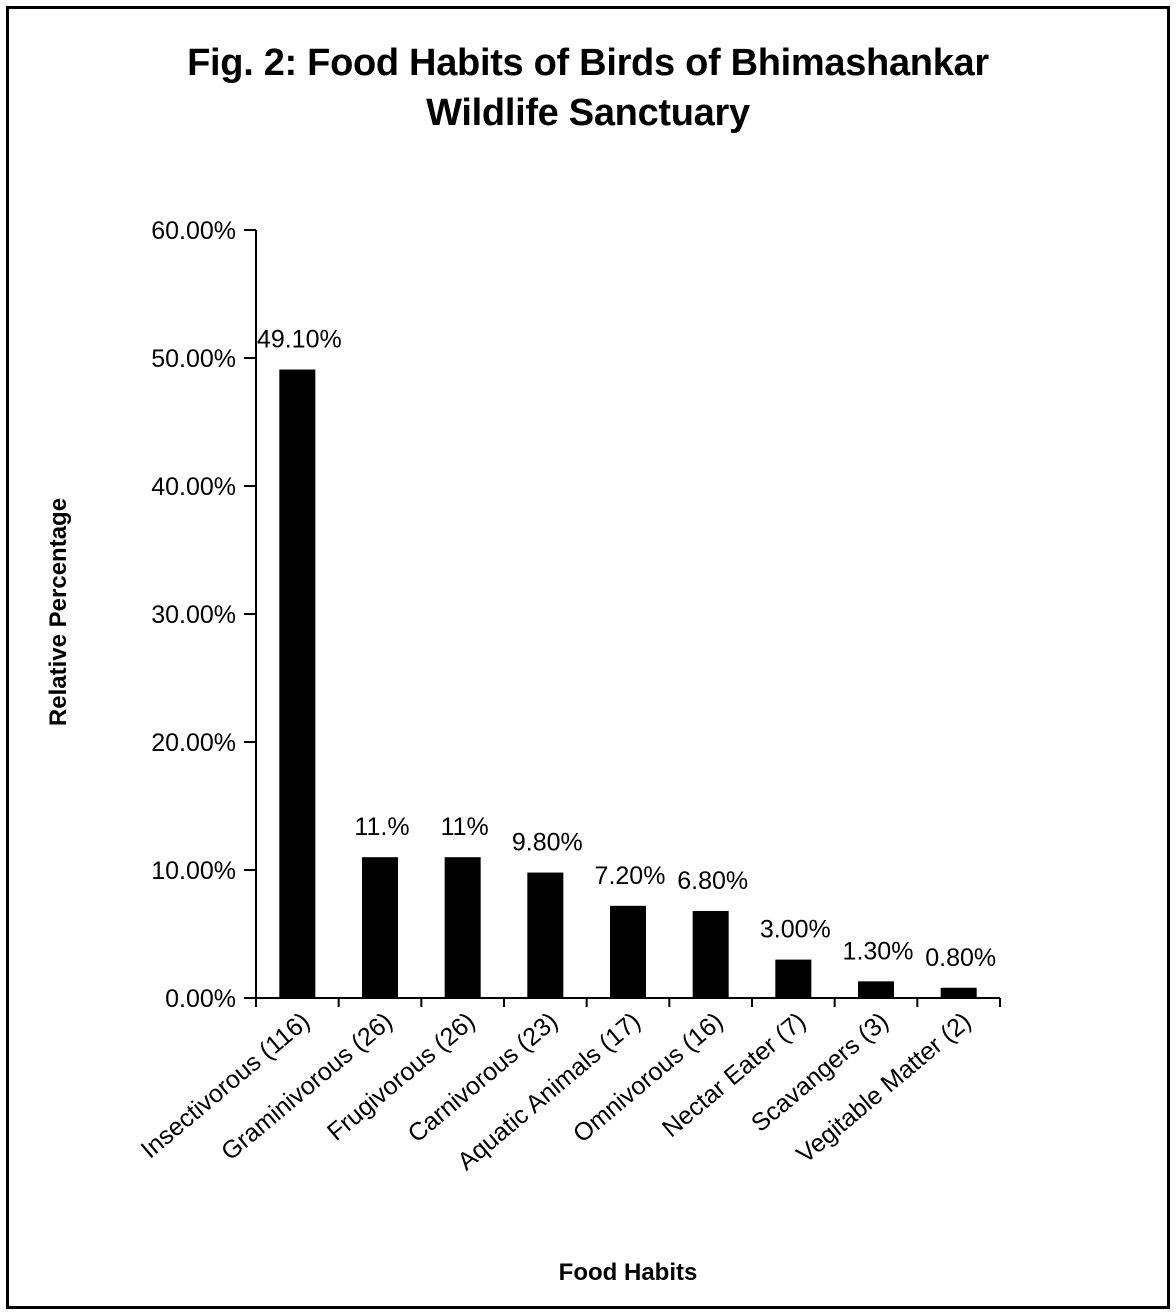 Image resolution: width=1176 pixels, height=1315 pixels. Describe the element at coordinates (483, 1077) in the screenshot. I see `category-label: Carnivorous (23)` at that location.